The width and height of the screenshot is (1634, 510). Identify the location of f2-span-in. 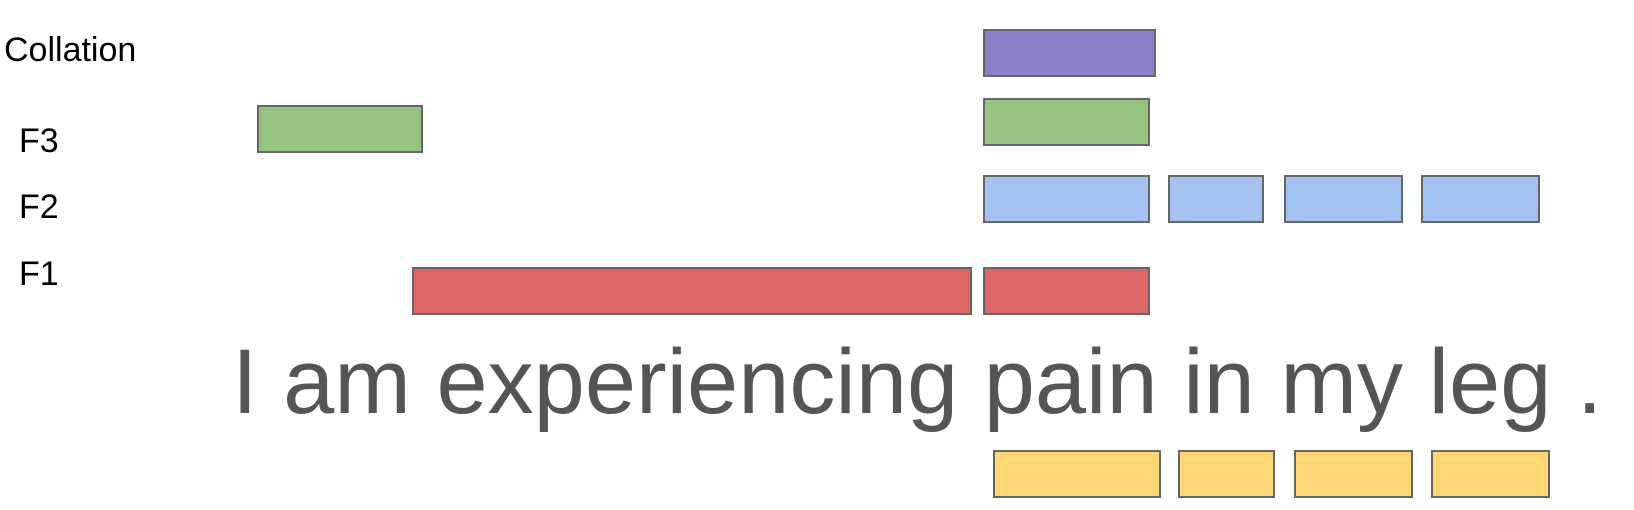
(1216, 199).